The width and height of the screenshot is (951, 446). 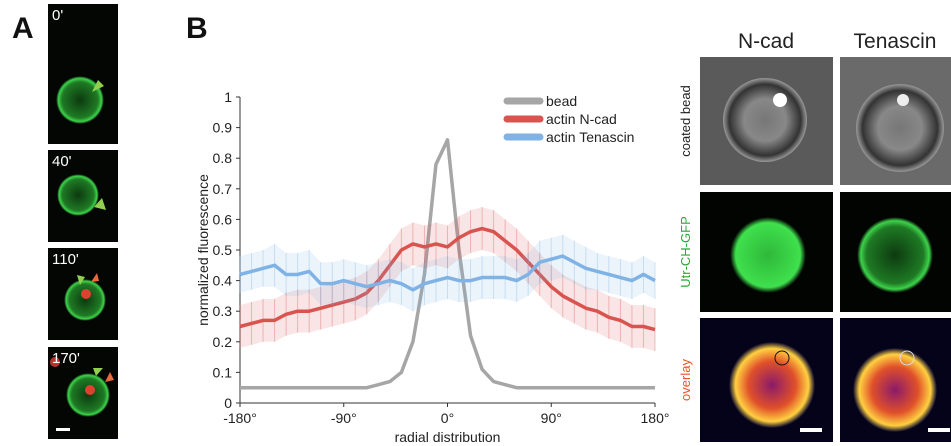 What do you see at coordinates (551, 418) in the screenshot?
I see `x-tick-label: 90°` at bounding box center [551, 418].